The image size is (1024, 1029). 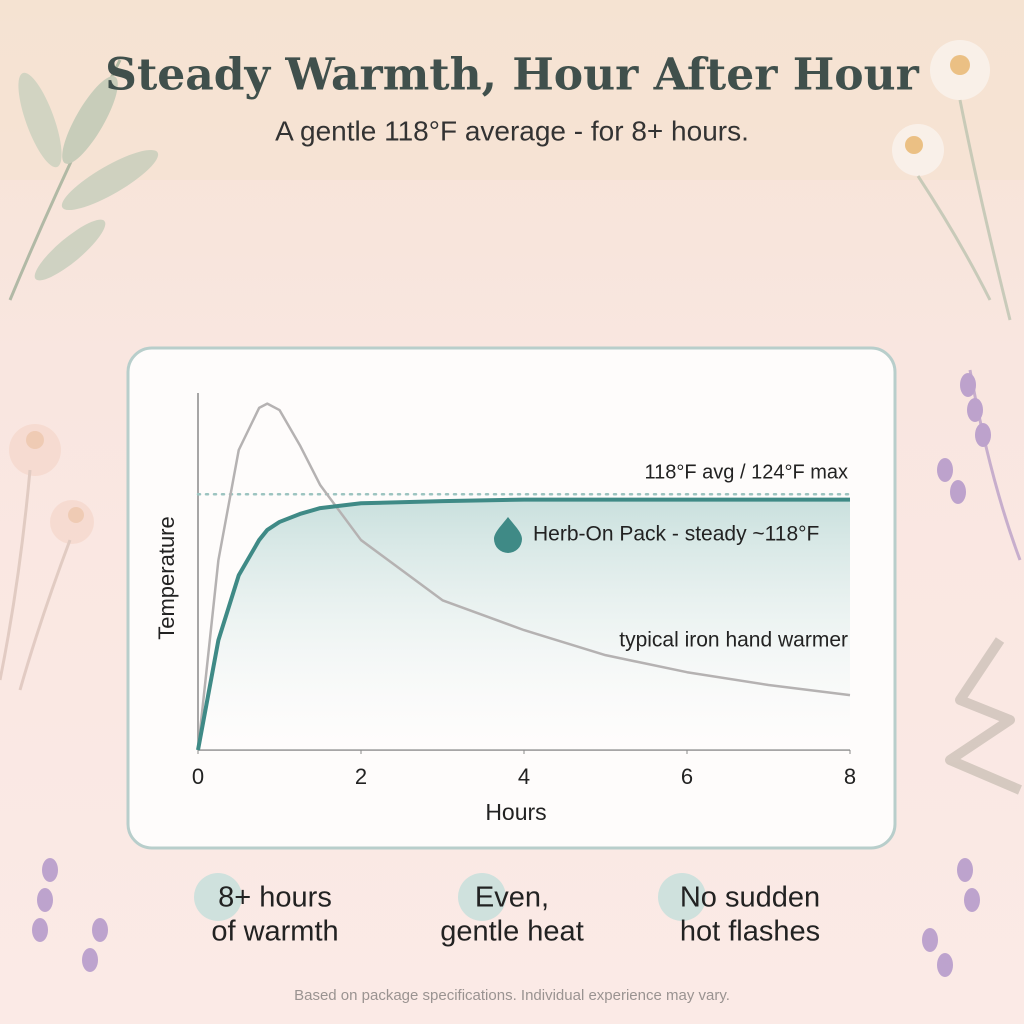 What do you see at coordinates (361, 776) in the screenshot?
I see `x-tick-label: 2` at bounding box center [361, 776].